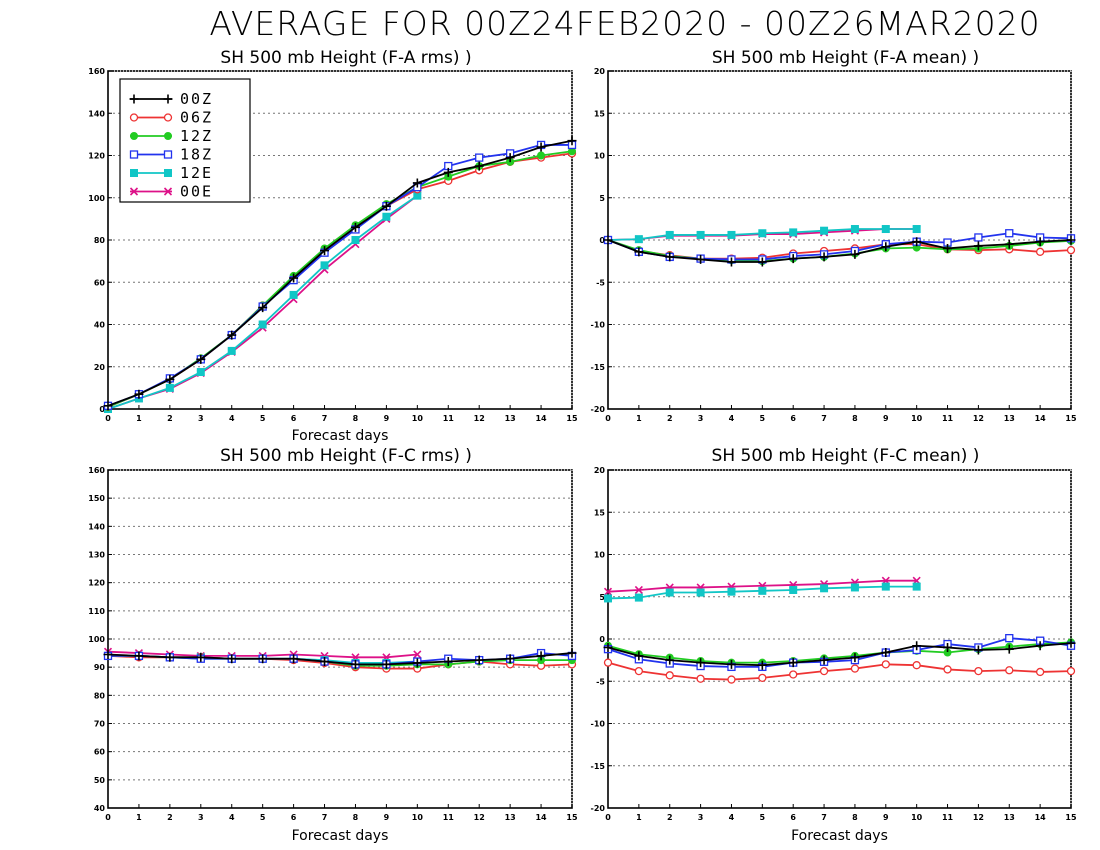 This screenshot has height=850, width=1100. What do you see at coordinates (100, 724) in the screenshot?
I see `y-tick-label: 70` at bounding box center [100, 724].